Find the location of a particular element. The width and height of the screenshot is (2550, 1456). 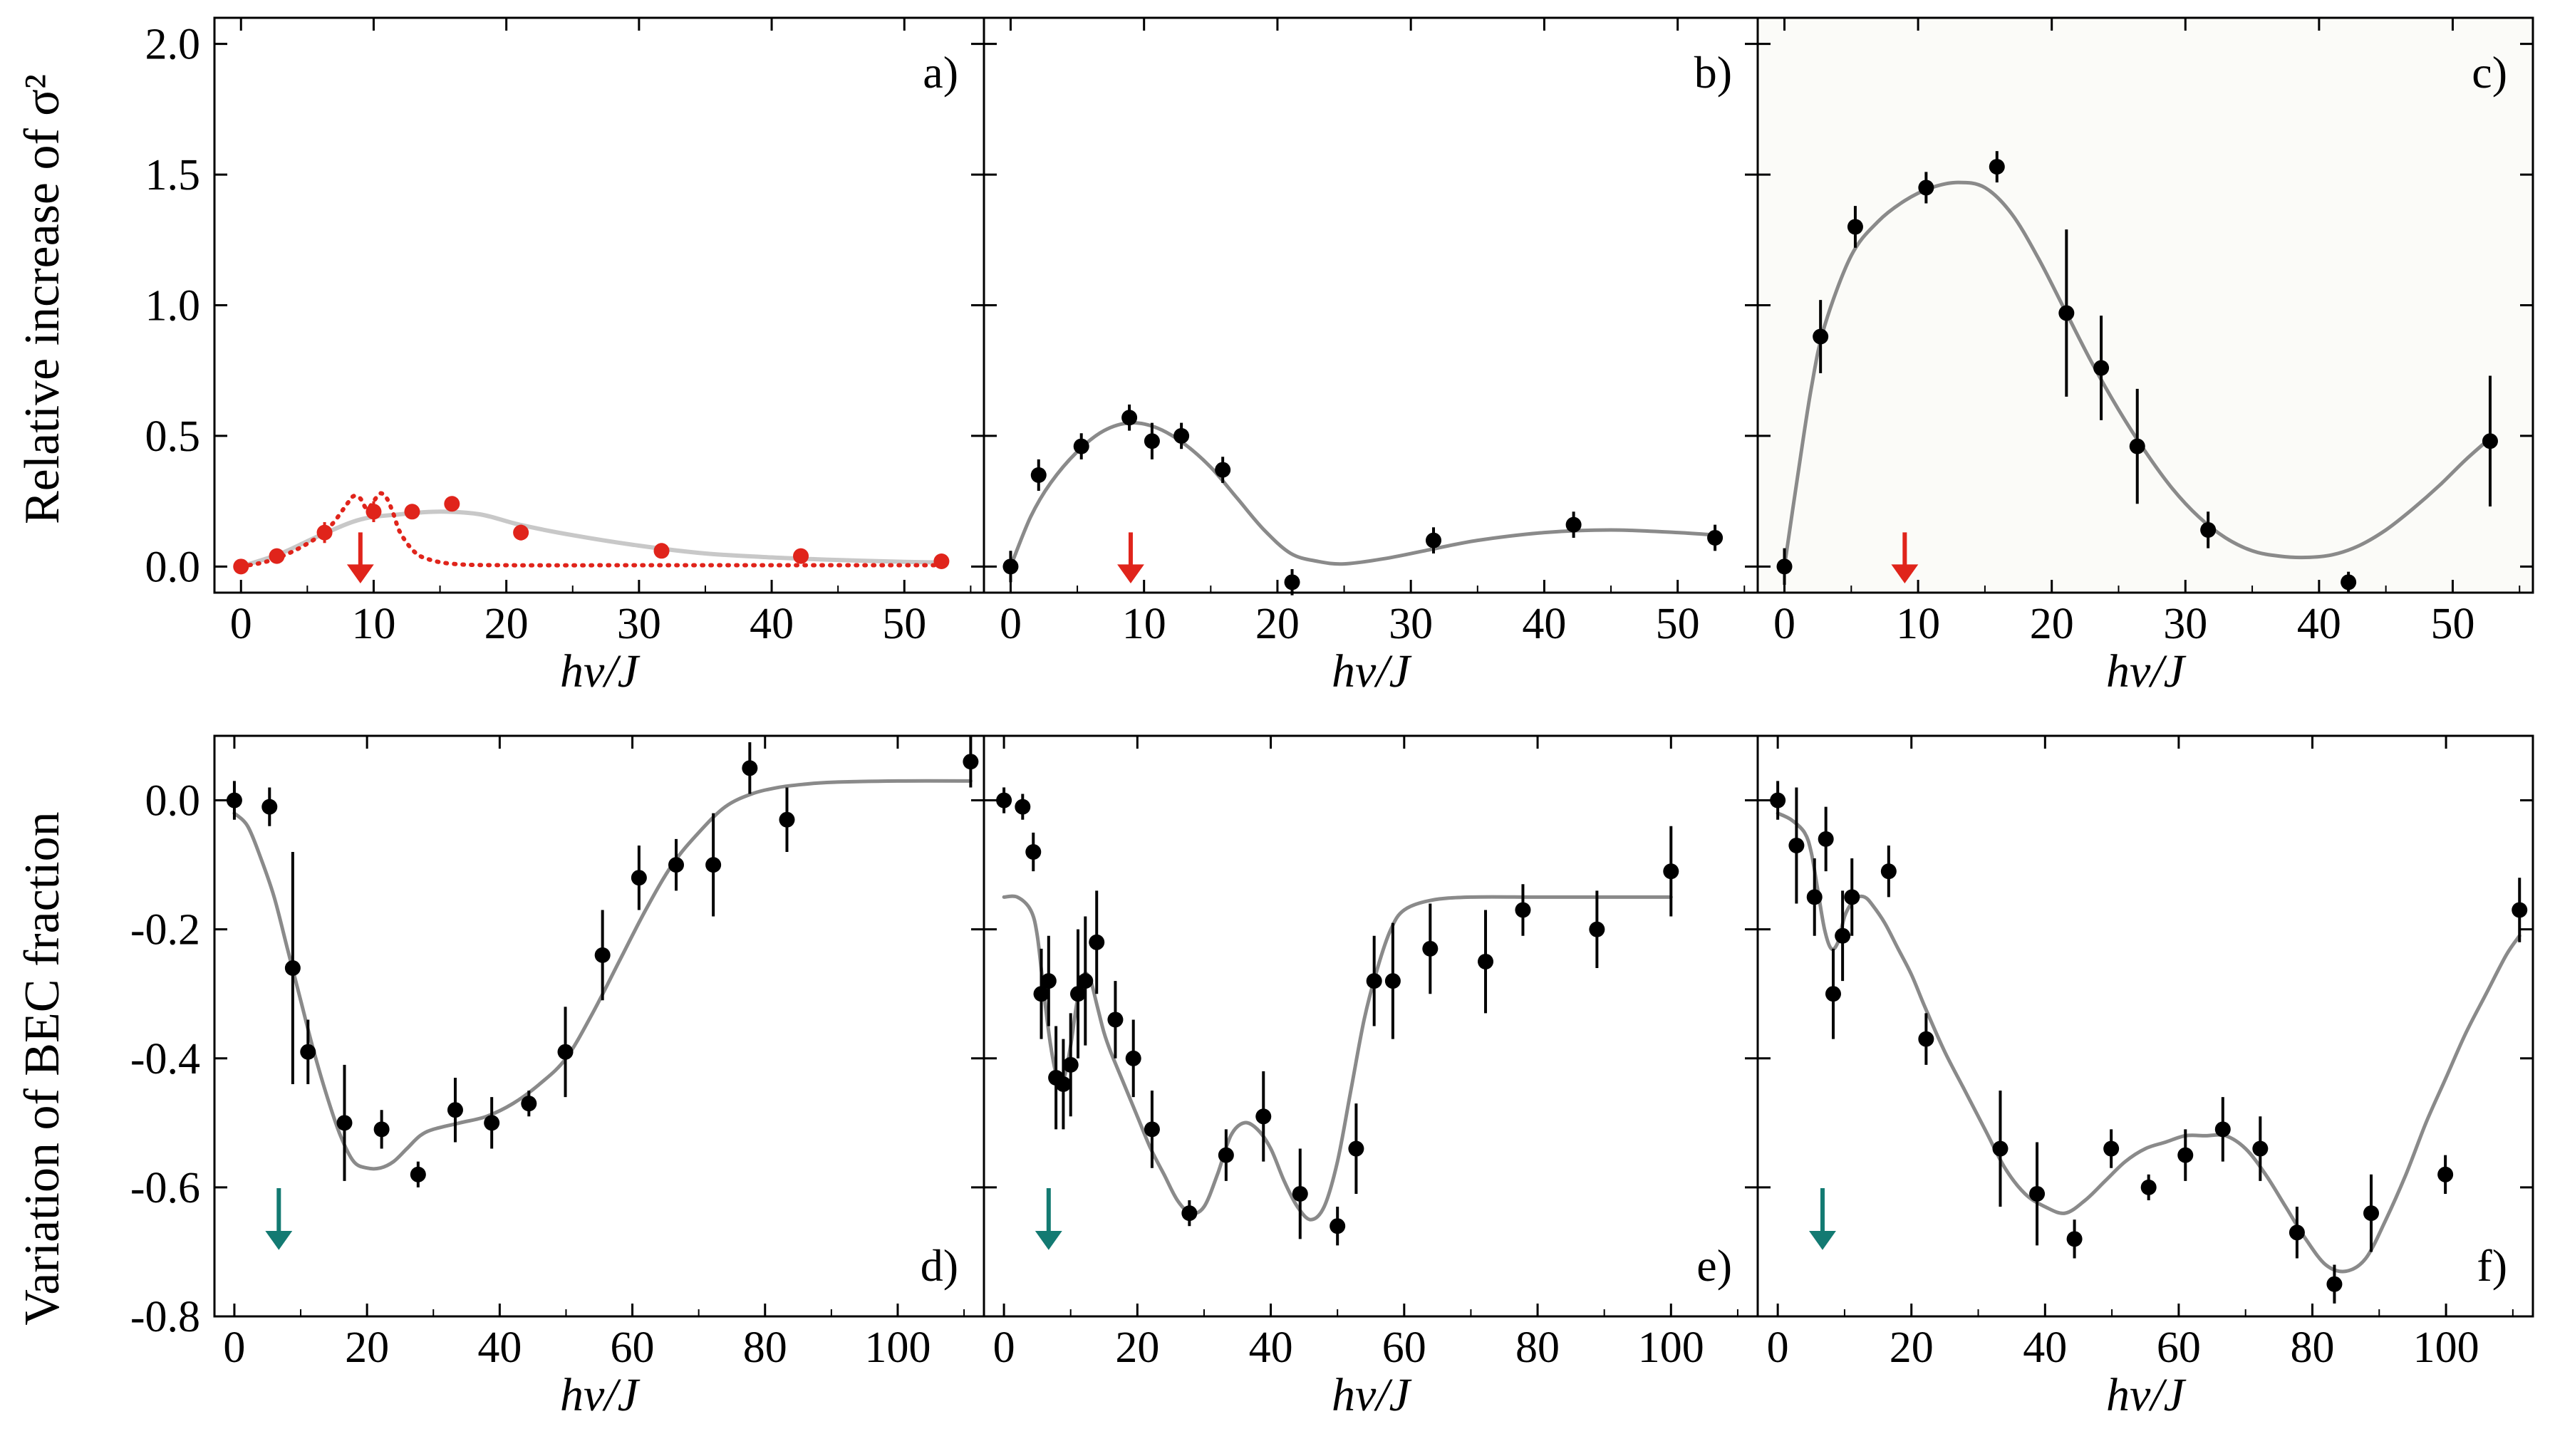

panel-a-xtick-label: 10 is located at coordinates (373, 624).